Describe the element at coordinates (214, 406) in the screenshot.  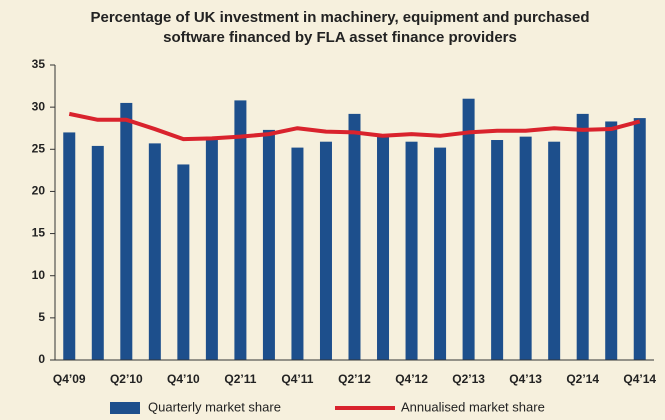
I see `legend-label: Quarterly market share` at that location.